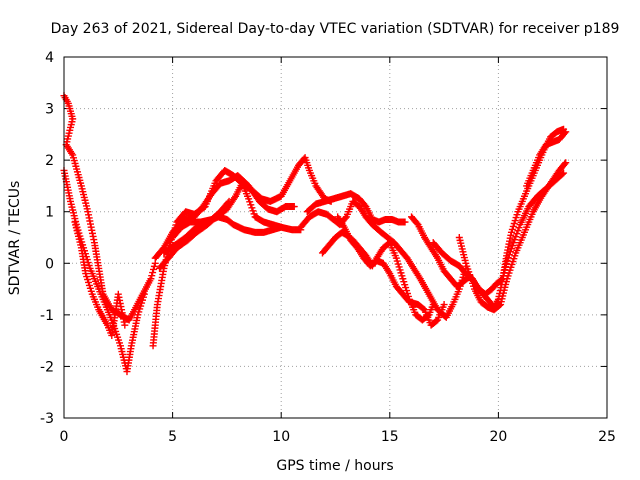 This screenshot has width=640, height=480. I want to click on y-tick-label: 0, so click(49, 264).